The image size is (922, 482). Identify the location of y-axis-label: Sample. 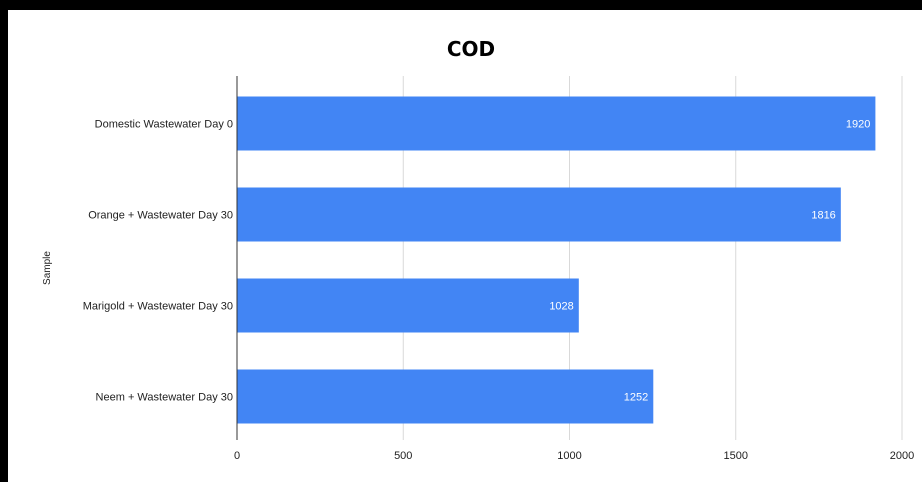
(47, 268).